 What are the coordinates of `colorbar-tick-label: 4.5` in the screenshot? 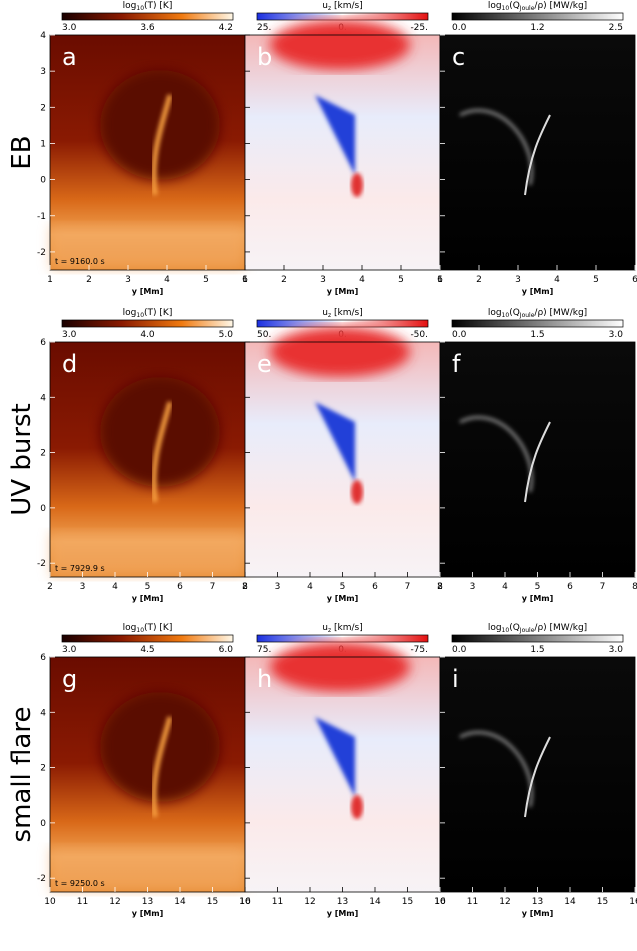 It's located at (147, 650).